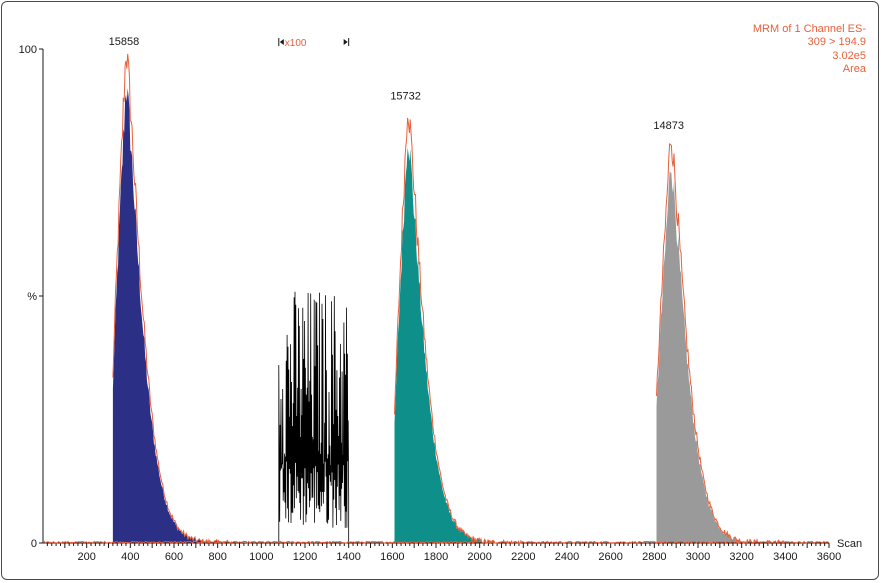 The width and height of the screenshot is (882, 583). I want to click on info-line-mode: Area, so click(855, 69).